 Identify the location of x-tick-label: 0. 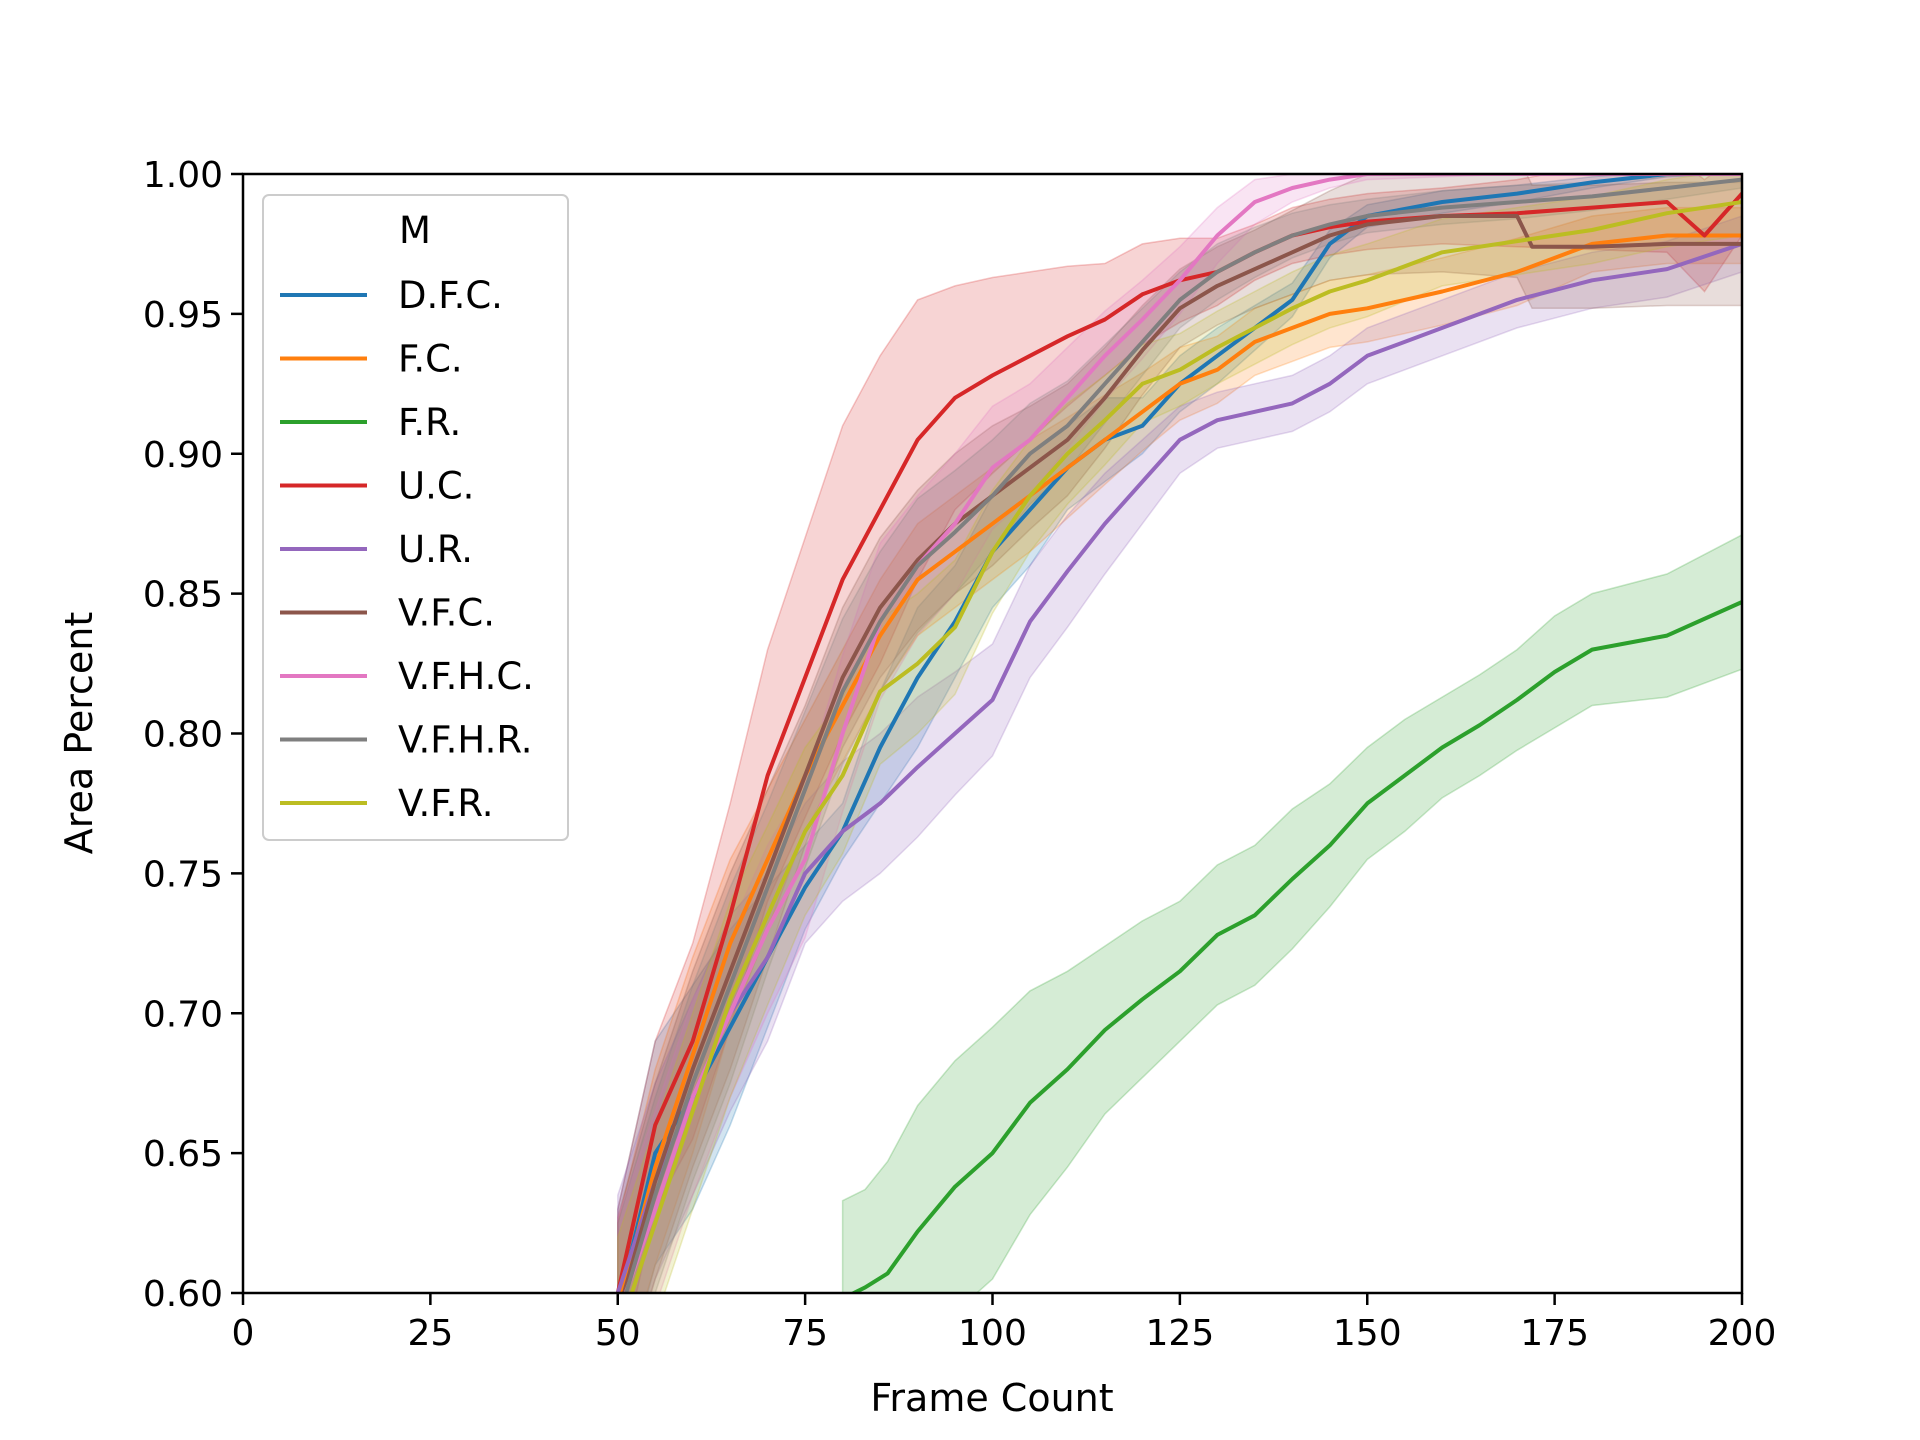
(243, 1333).